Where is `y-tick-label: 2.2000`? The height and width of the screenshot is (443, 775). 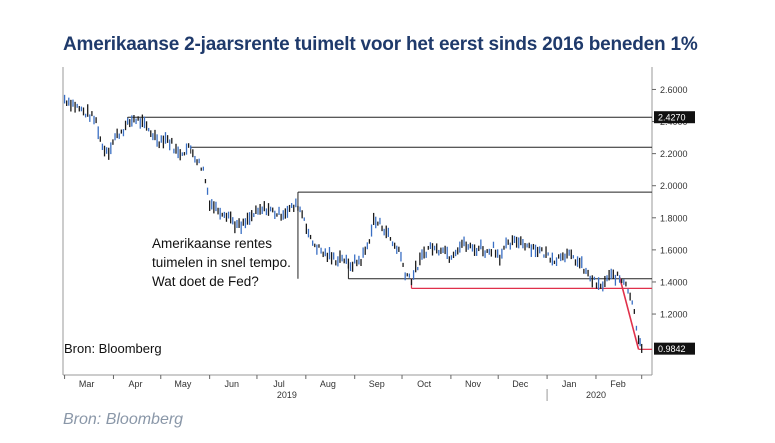 y-tick-label: 2.2000 is located at coordinates (674, 154).